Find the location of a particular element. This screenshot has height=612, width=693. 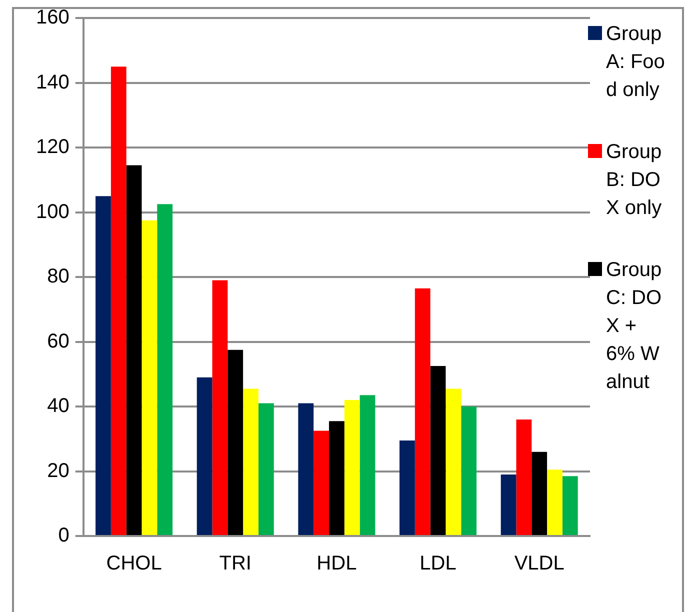

y-tick-label: 0 is located at coordinates (64, 535).